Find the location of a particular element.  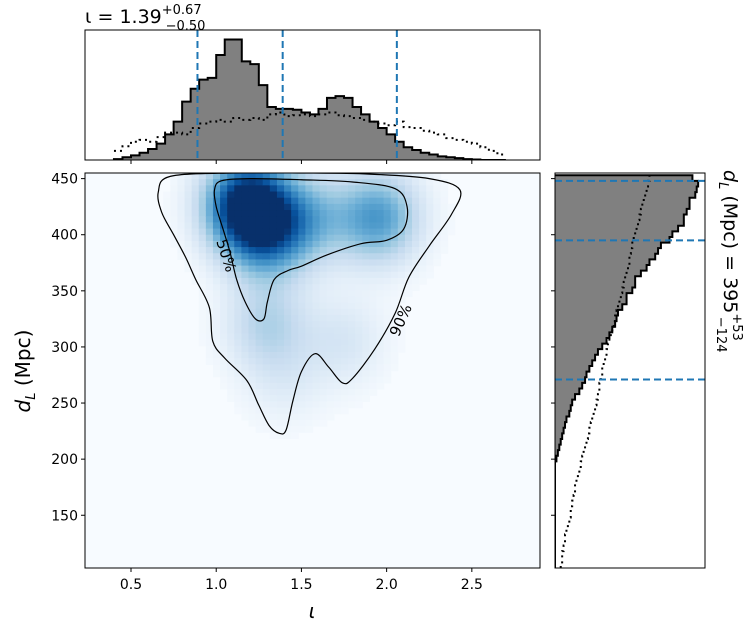

right-posterior-fill is located at coordinates (627, 371).